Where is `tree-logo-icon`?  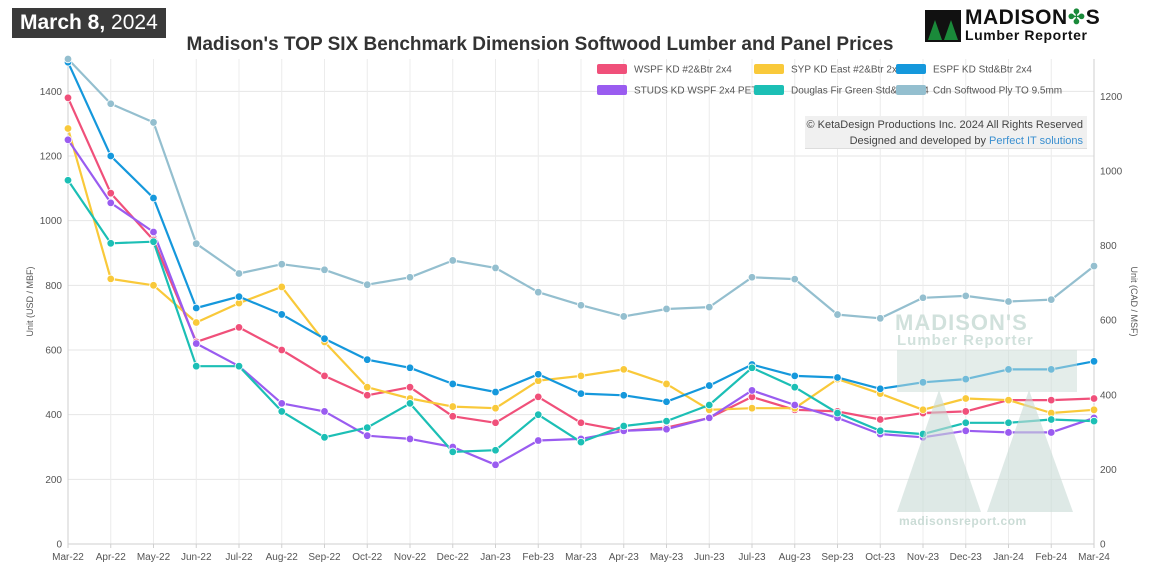 tree-logo-icon is located at coordinates (943, 26).